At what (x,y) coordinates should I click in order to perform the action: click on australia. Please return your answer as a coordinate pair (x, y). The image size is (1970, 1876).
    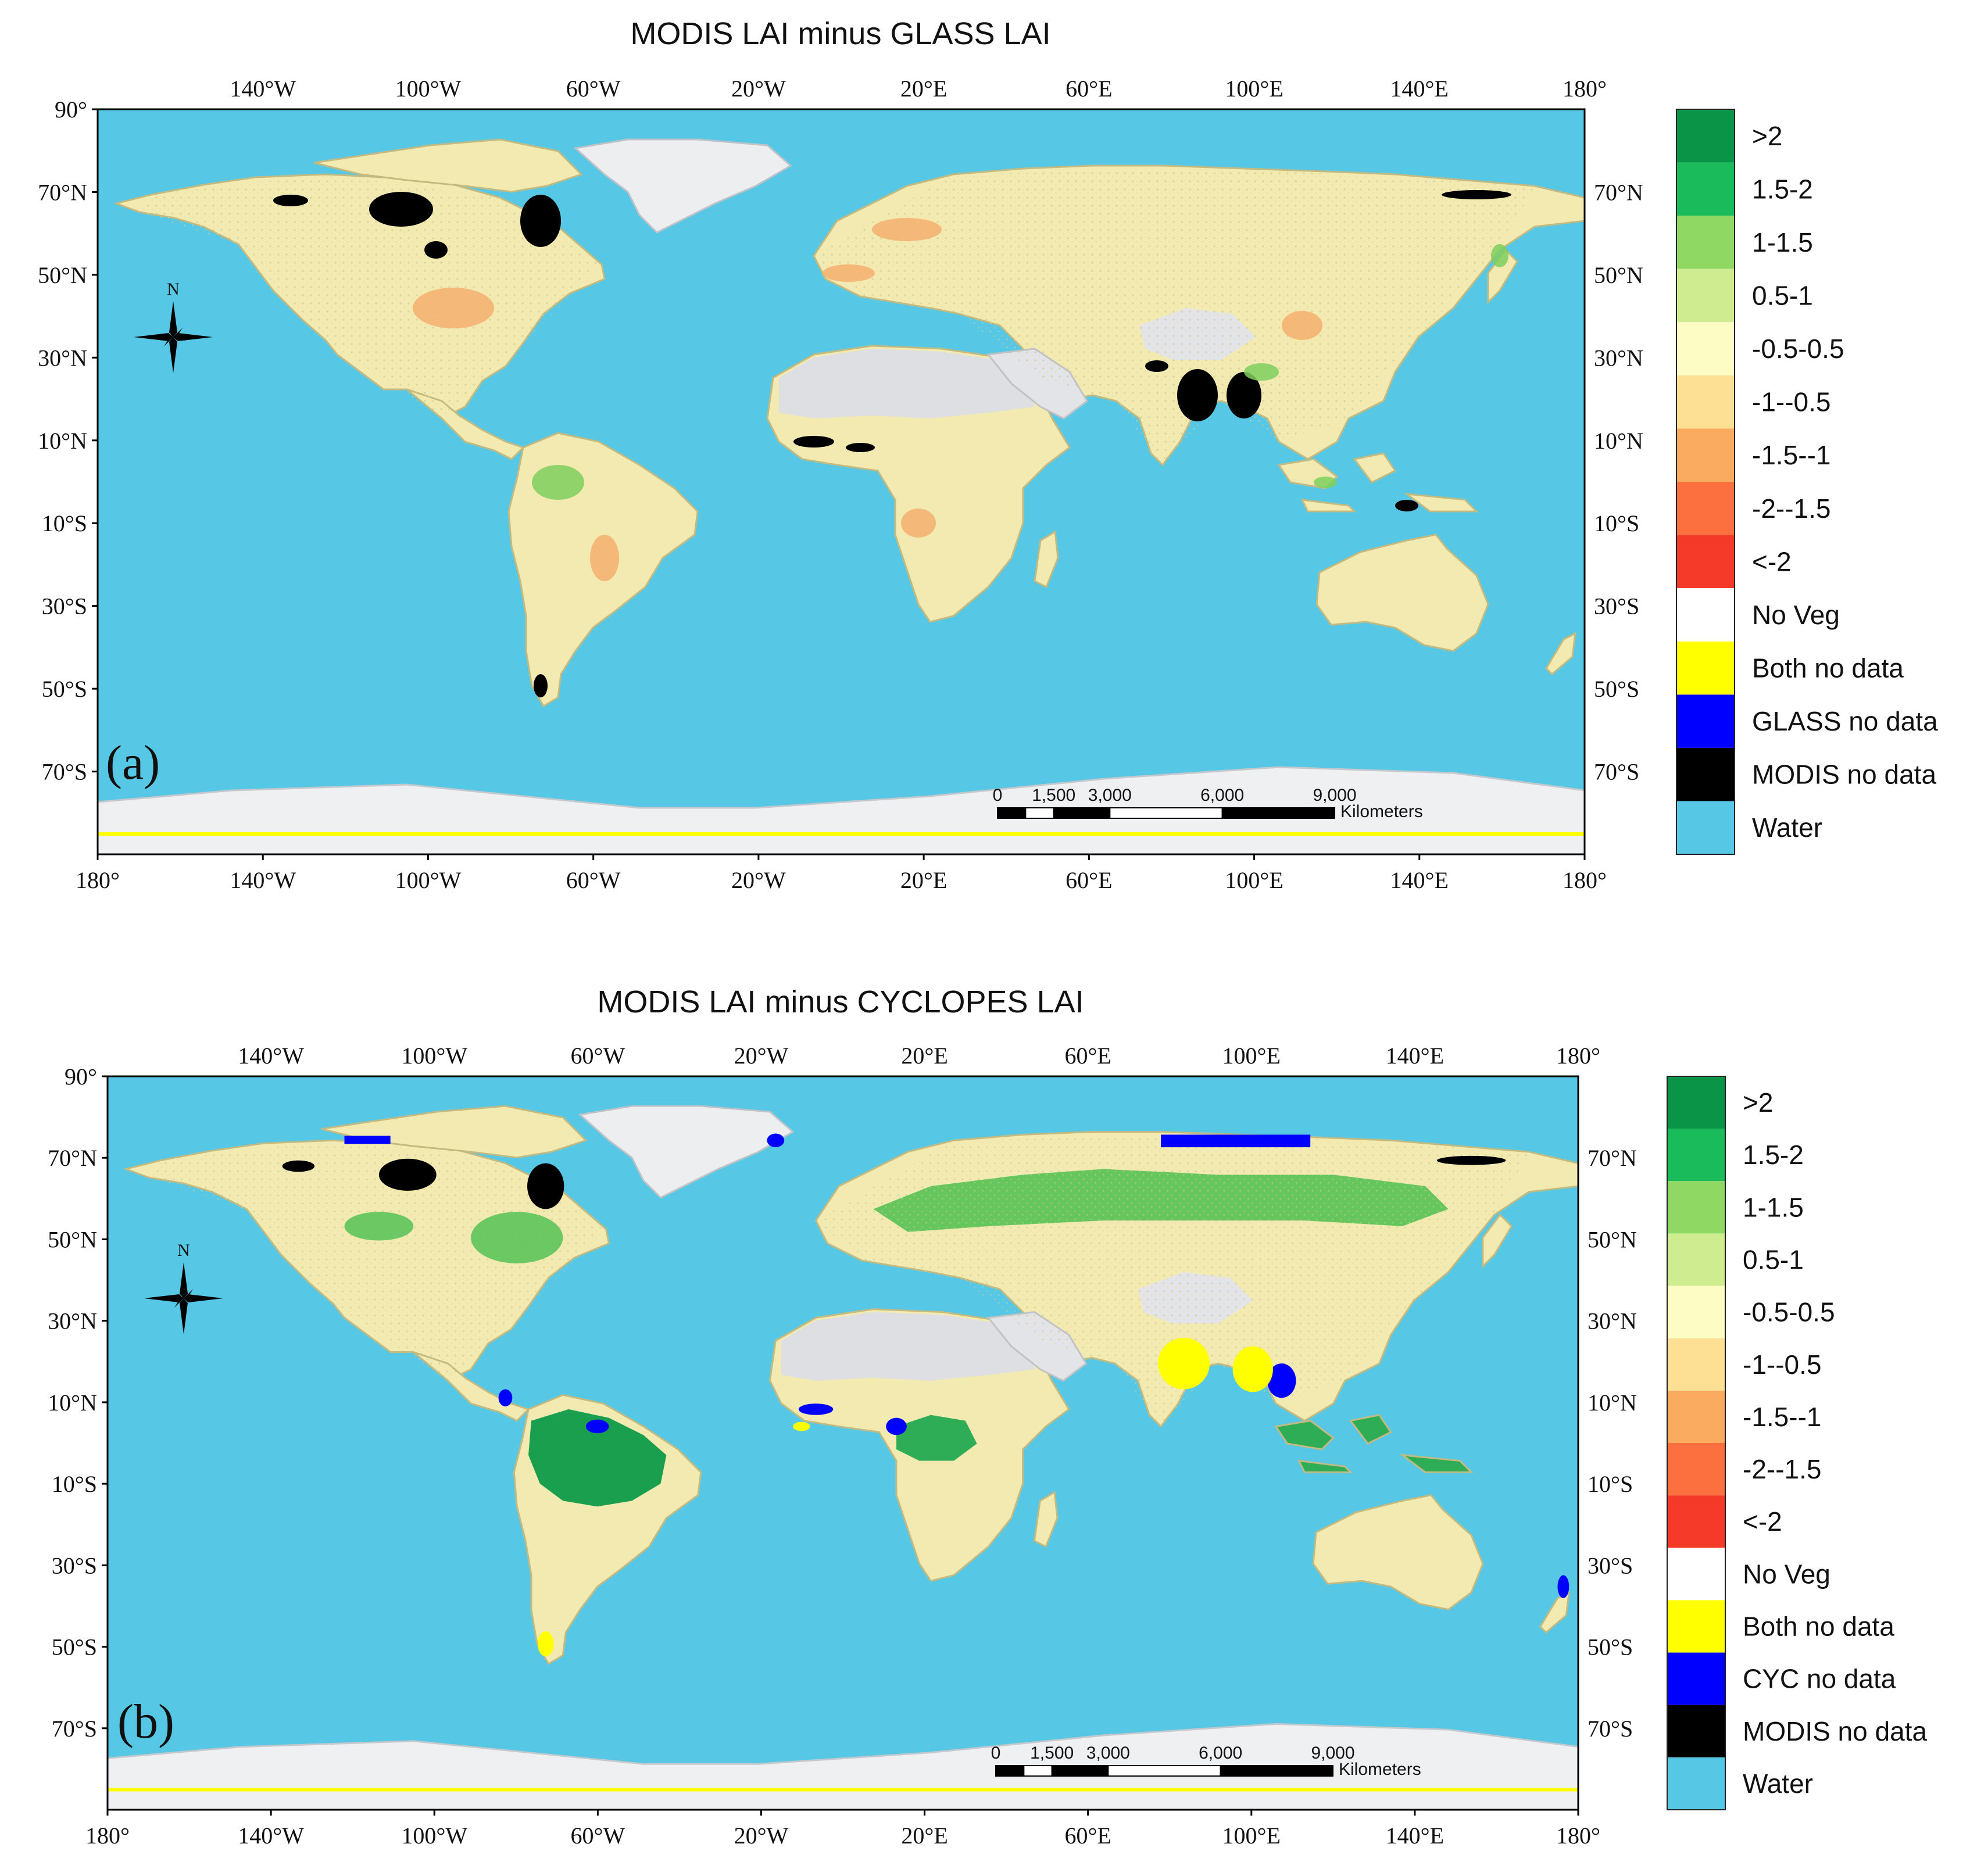
    Looking at the image, I should click on (1398, 1552).